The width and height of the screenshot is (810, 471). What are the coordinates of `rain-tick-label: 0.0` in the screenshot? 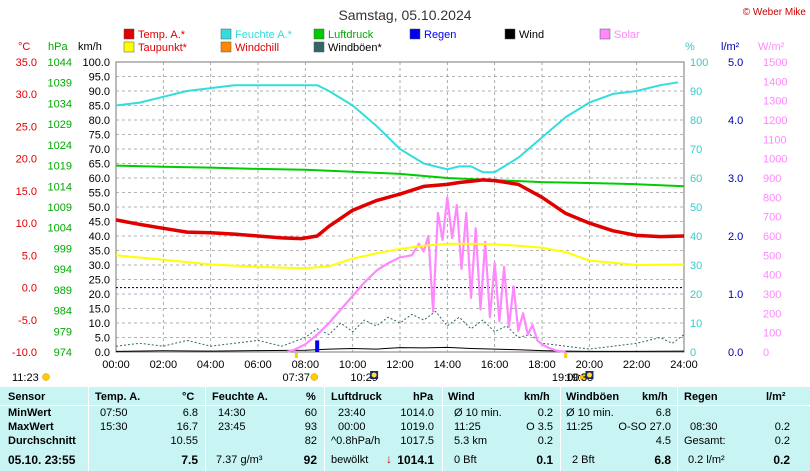 It's located at (735, 353).